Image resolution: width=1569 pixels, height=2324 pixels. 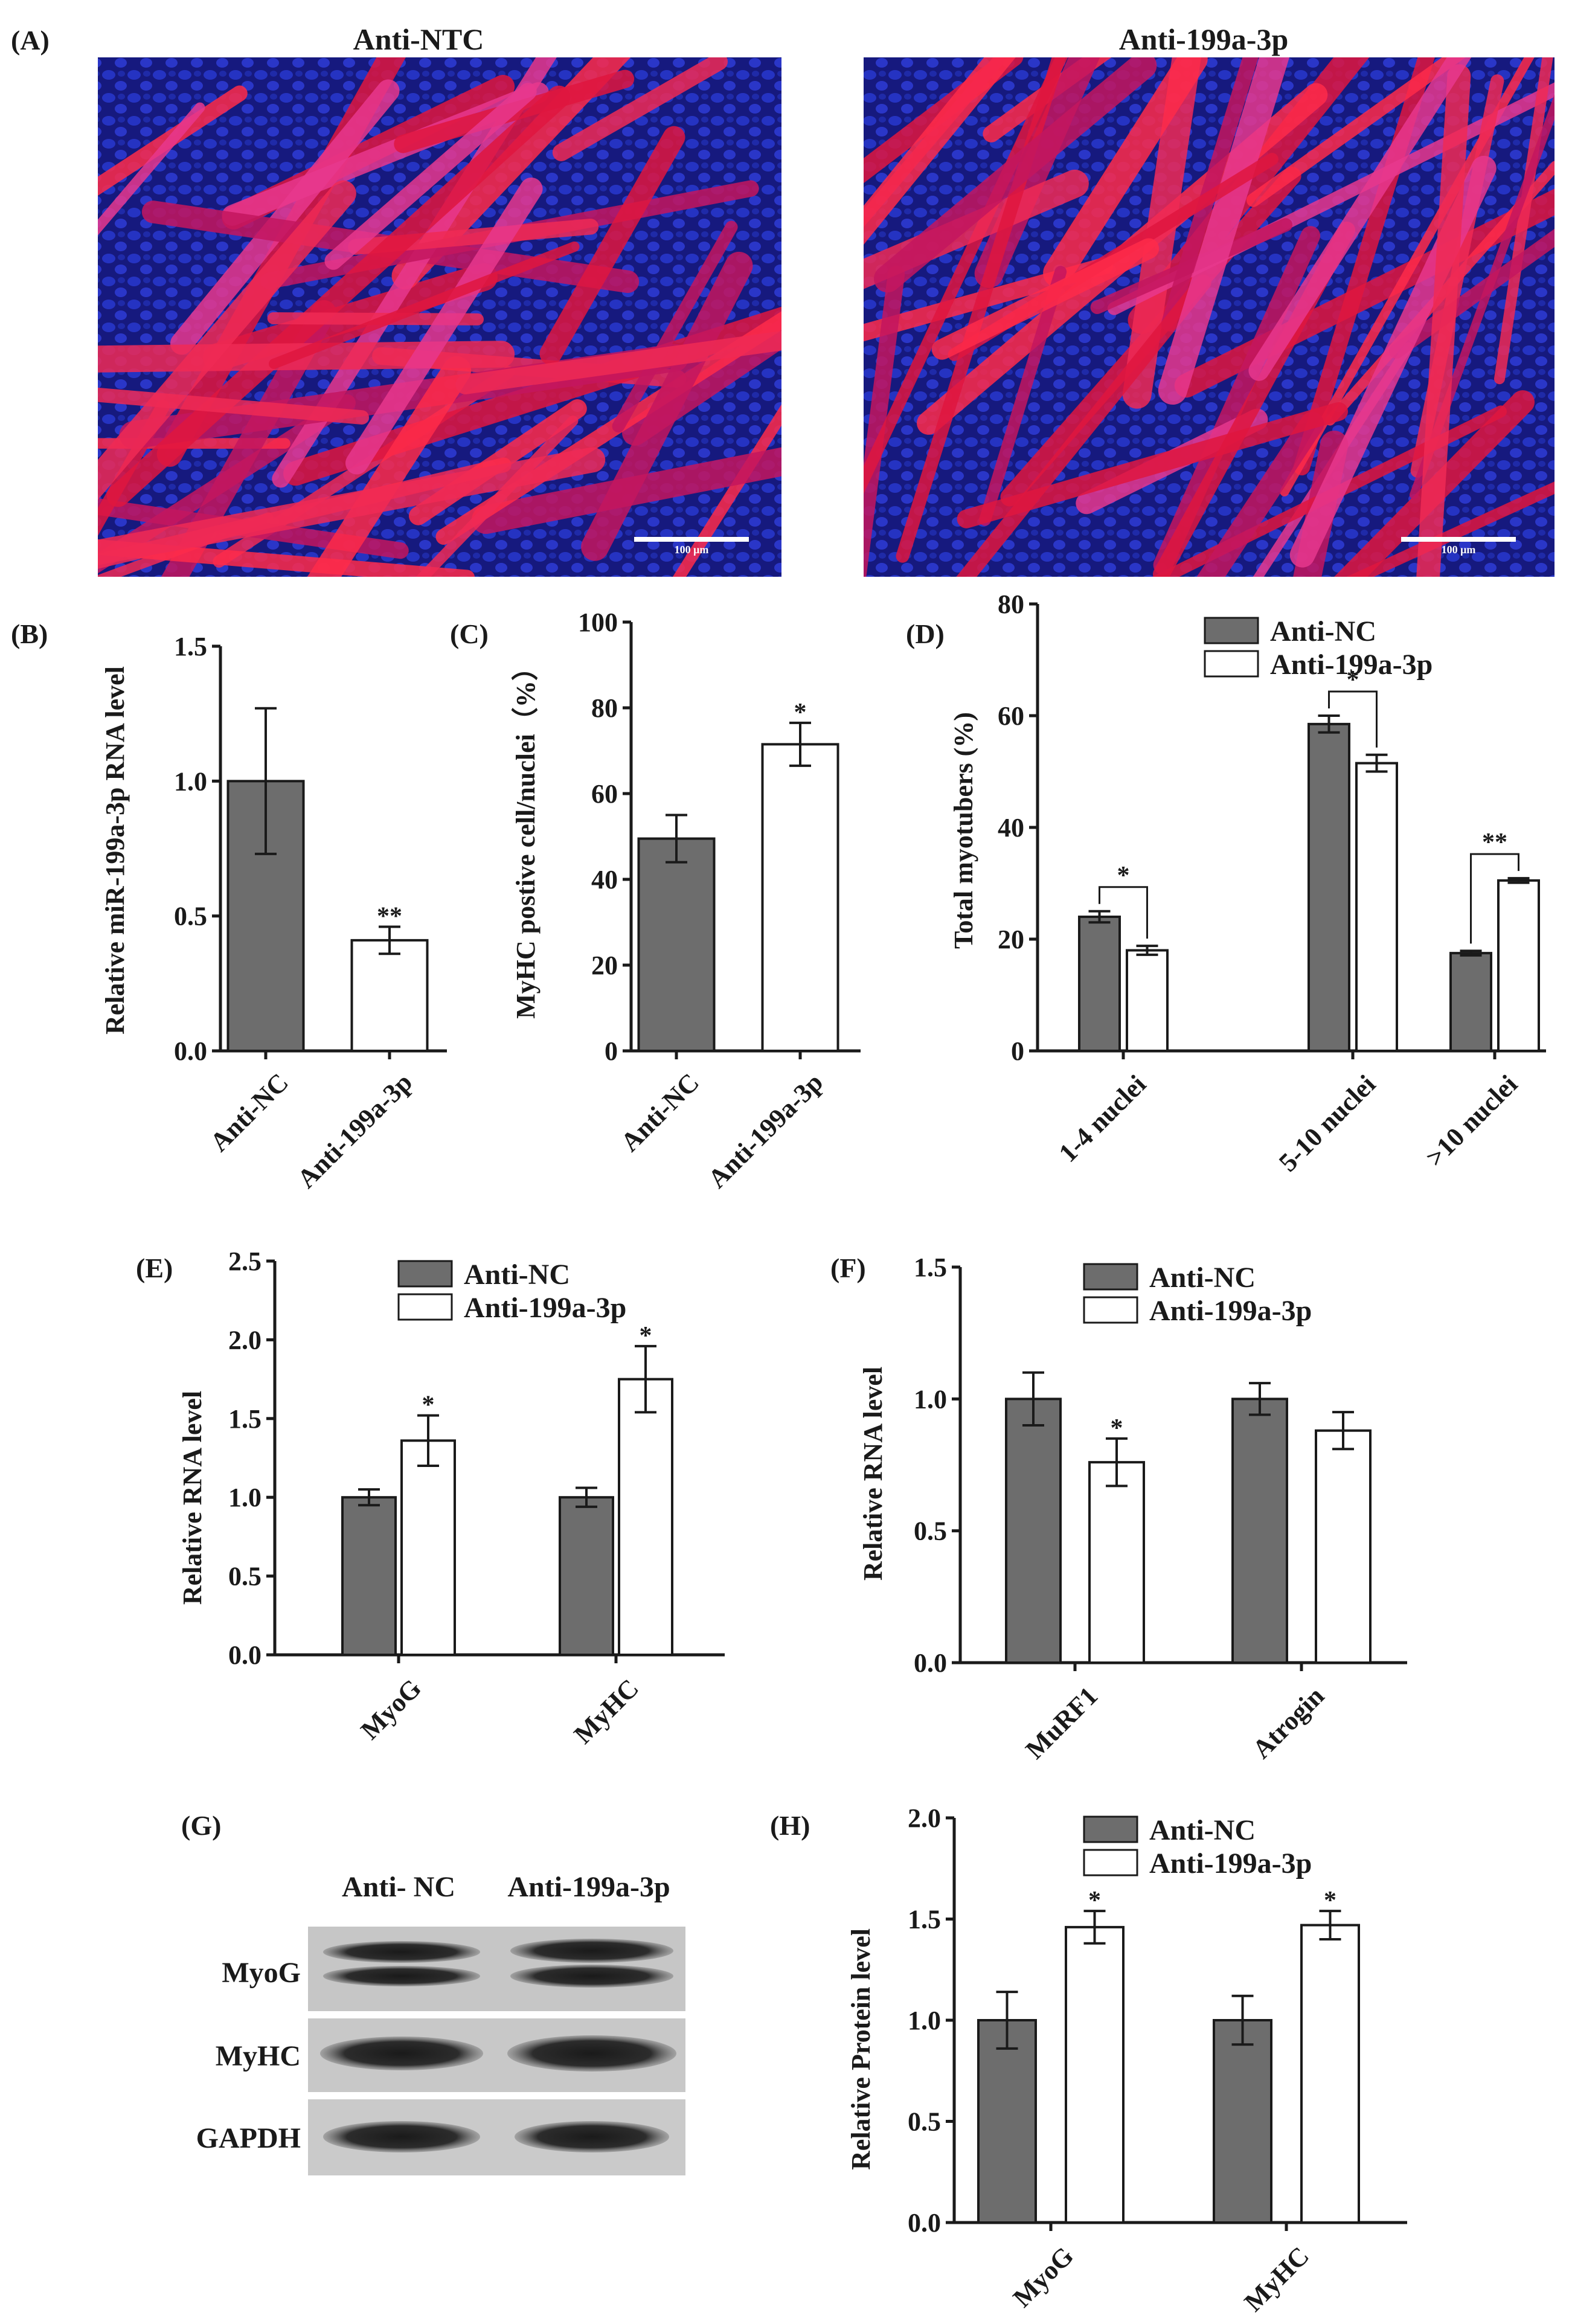 What do you see at coordinates (1288, 1722) in the screenshot?
I see `x-tick-label: Atrogin` at bounding box center [1288, 1722].